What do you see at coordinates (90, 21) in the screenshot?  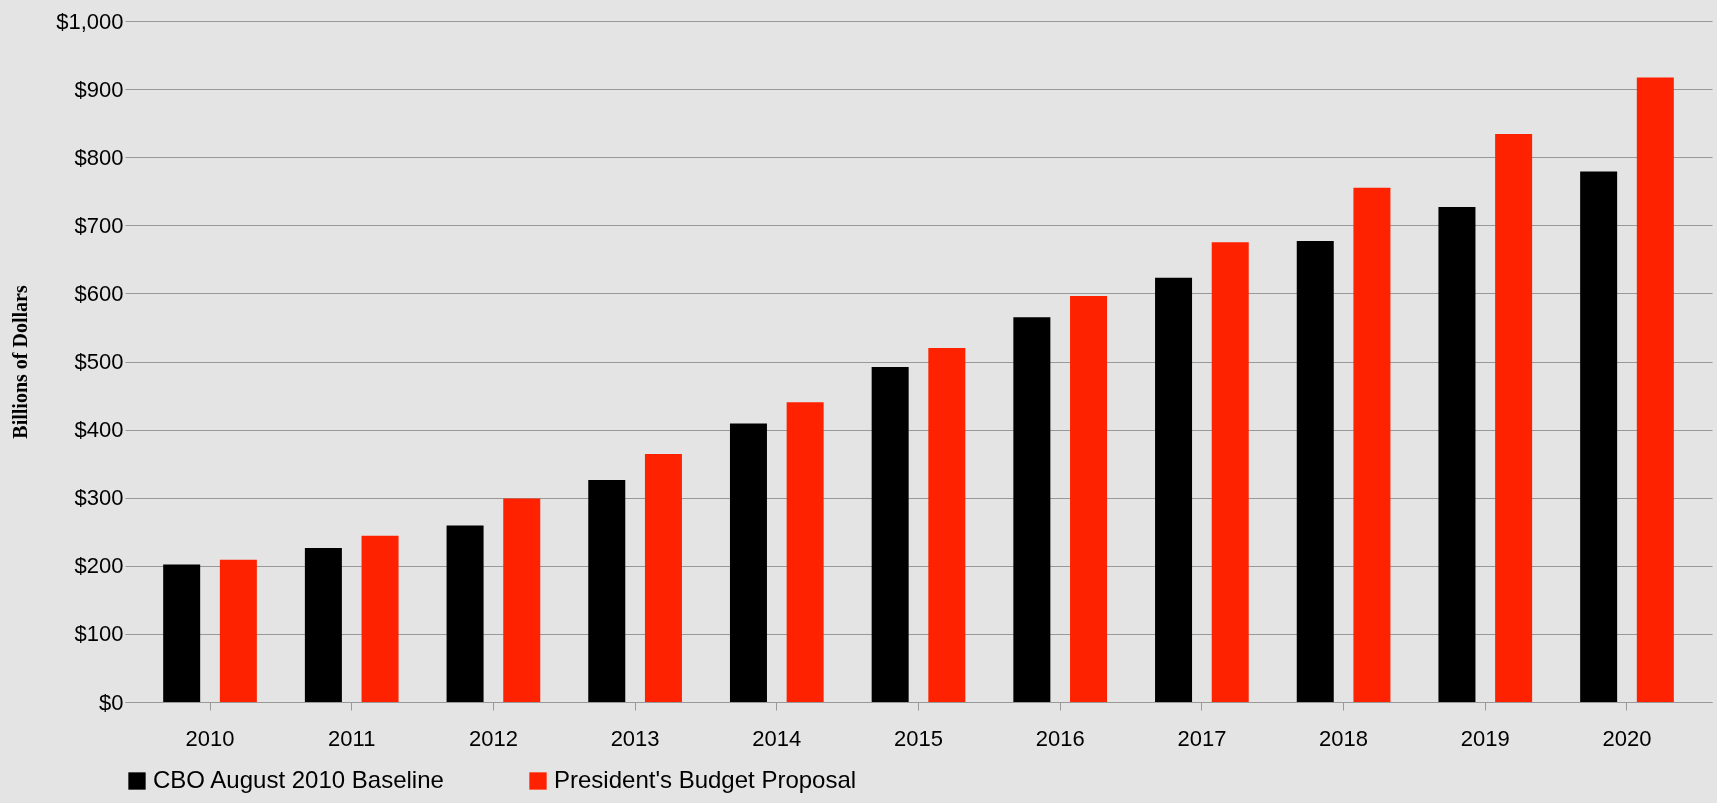 I see `y-tick-label: $1,000` at bounding box center [90, 21].